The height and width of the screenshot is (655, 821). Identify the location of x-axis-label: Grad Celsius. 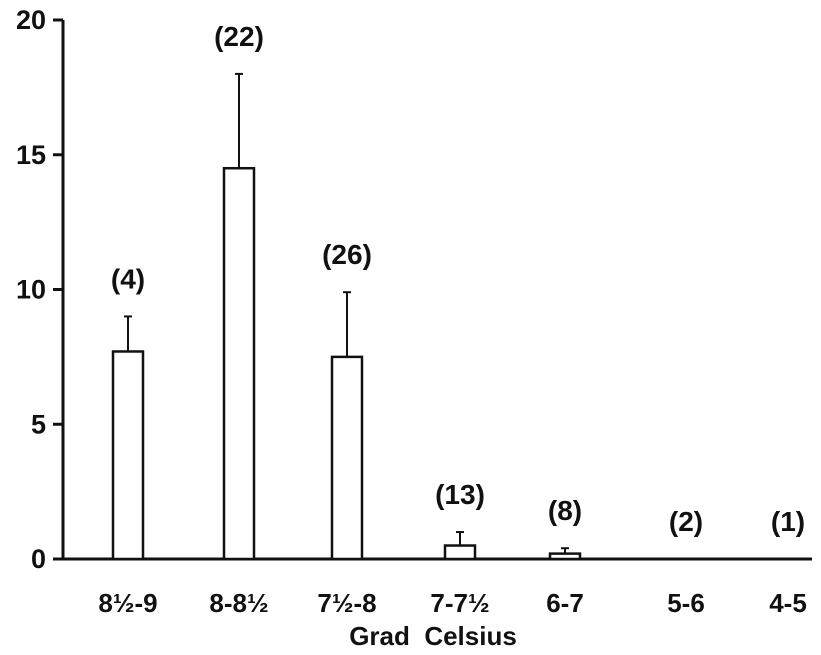
(433, 636).